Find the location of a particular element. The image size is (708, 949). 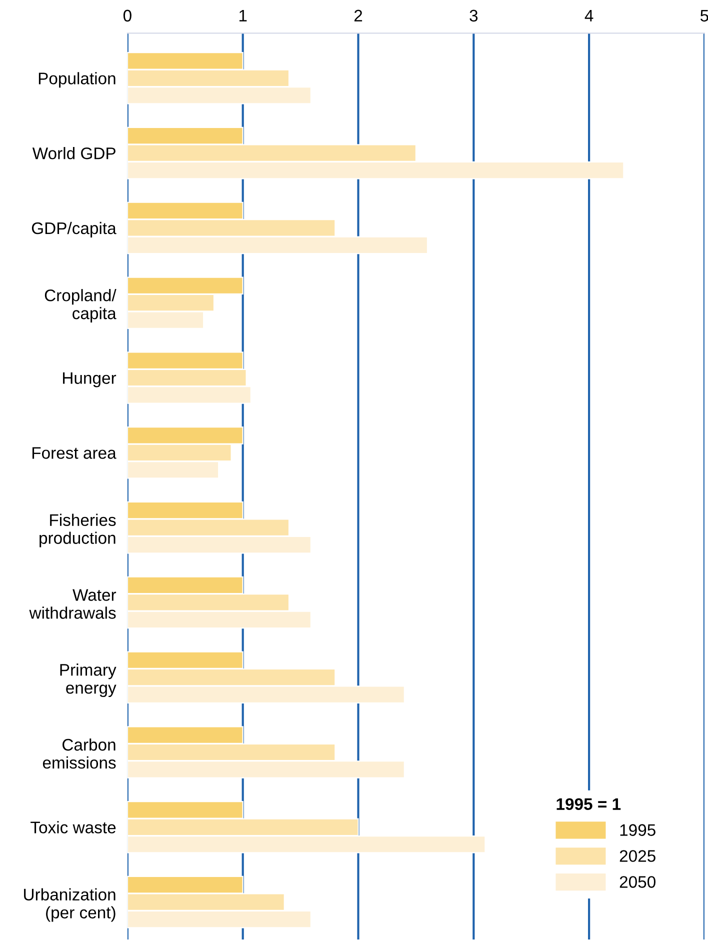

x-tick-label: 4 is located at coordinates (589, 16).